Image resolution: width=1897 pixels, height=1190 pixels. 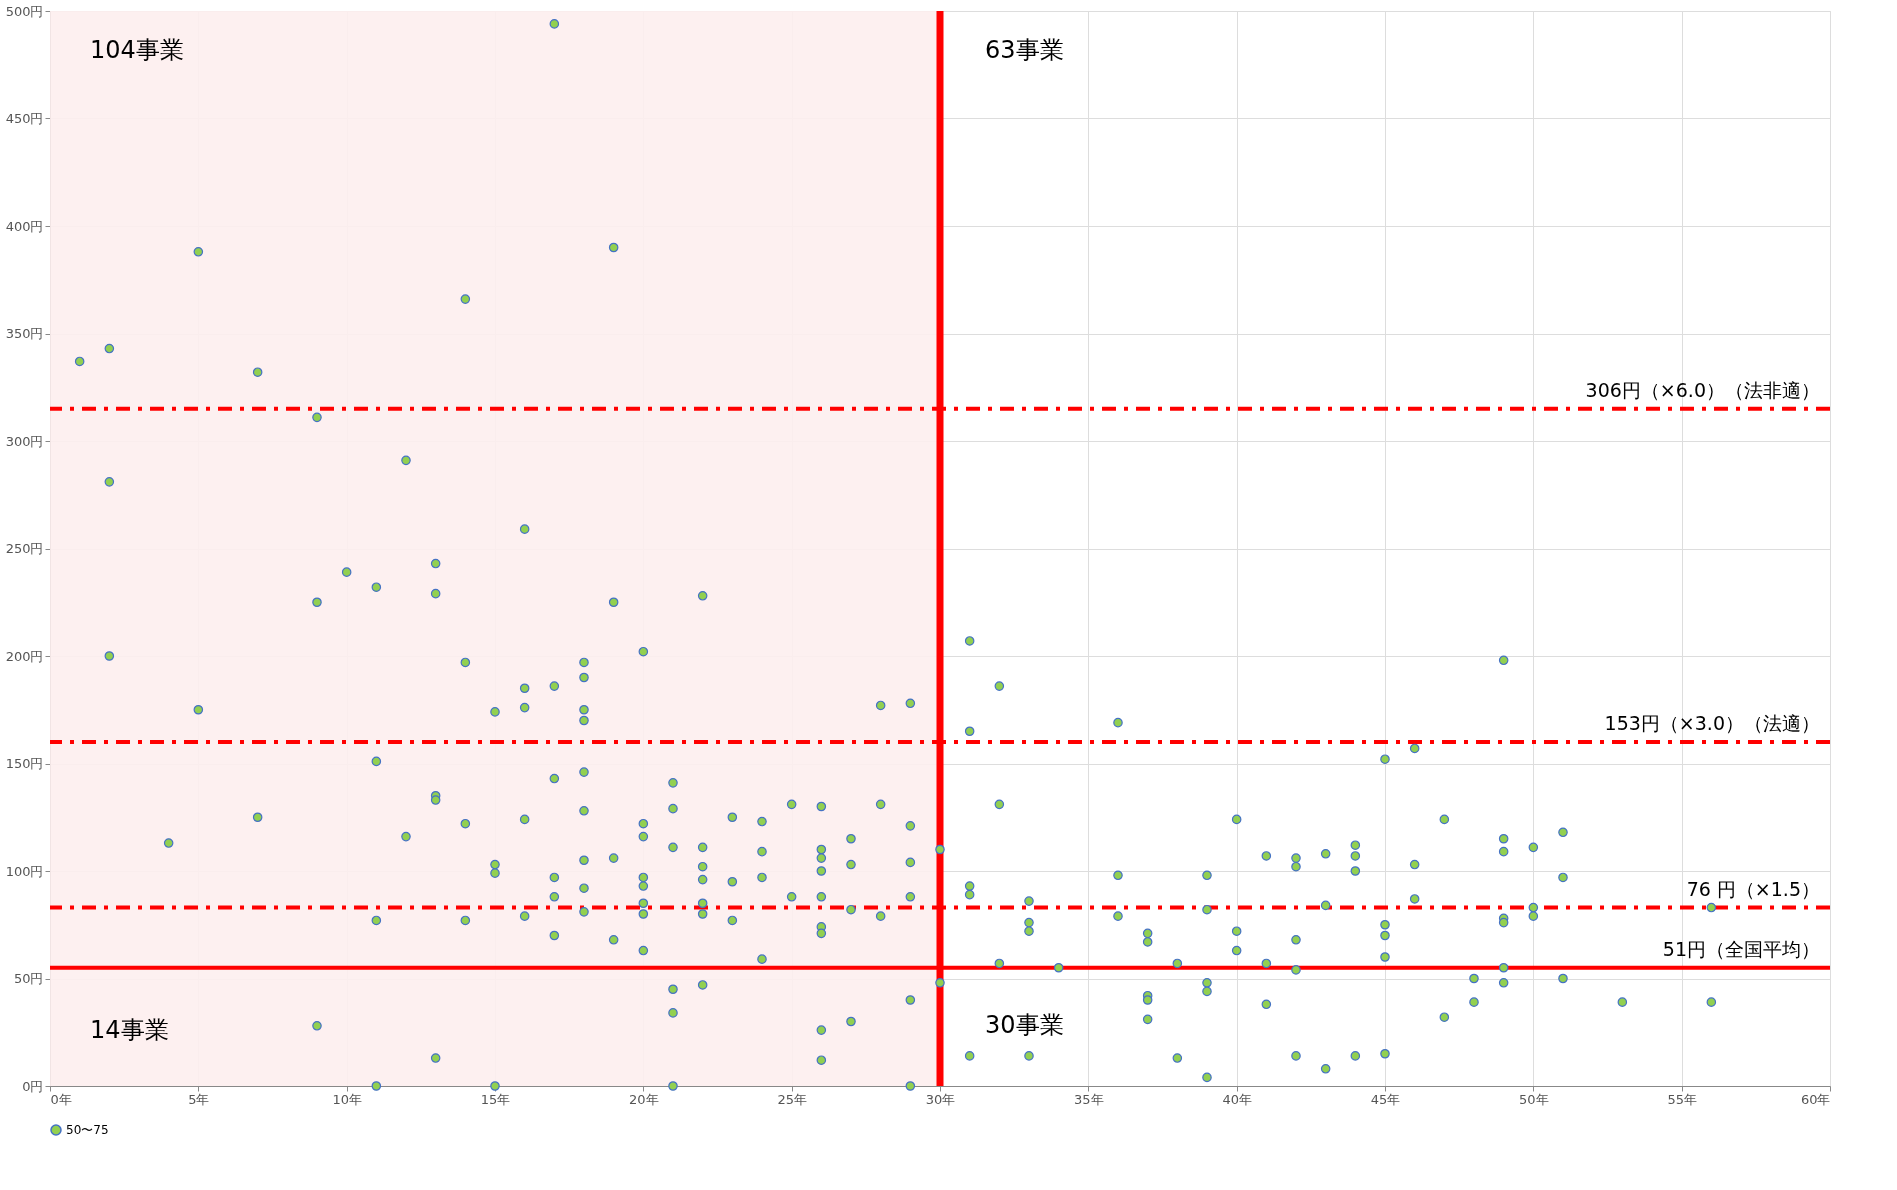 I want to click on y-tick-label: 450円, so click(x=24, y=118).